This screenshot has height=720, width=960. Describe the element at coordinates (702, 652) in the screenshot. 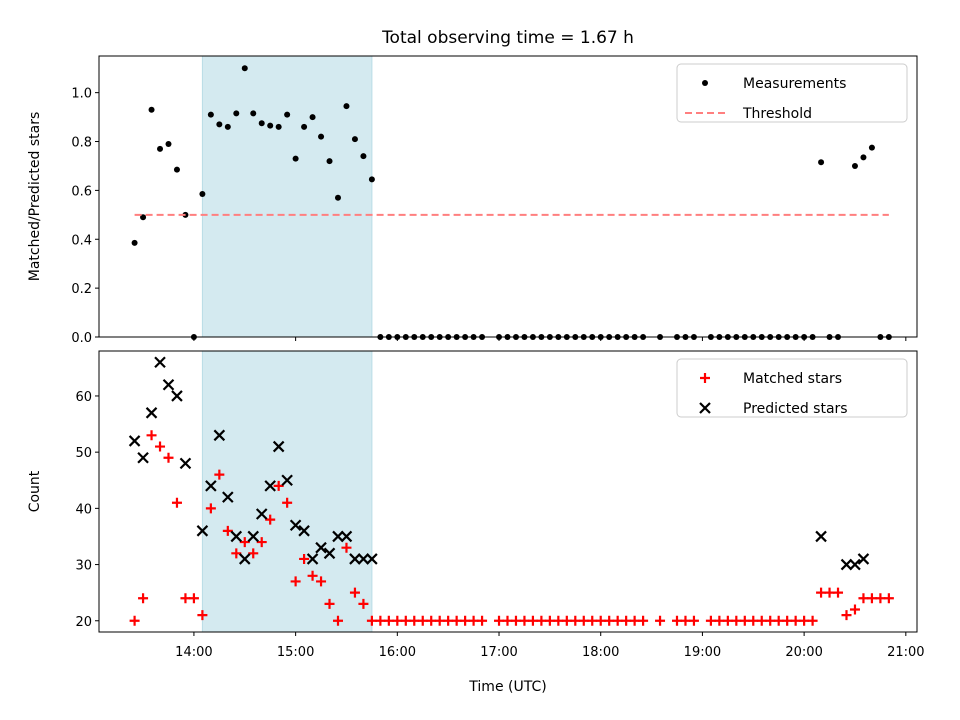

I see `x-tick-label: 19:00` at that location.